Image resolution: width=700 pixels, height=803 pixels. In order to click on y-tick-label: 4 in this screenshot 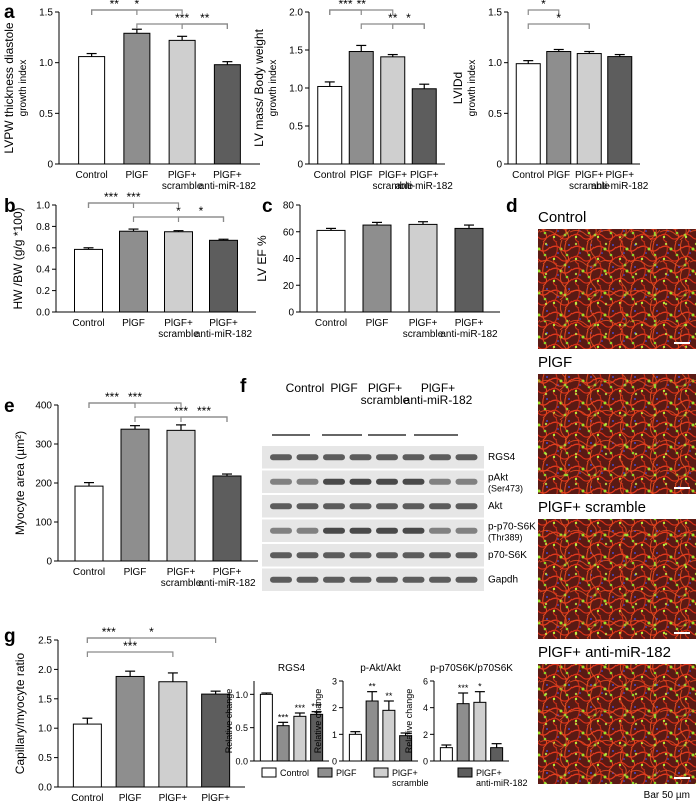, I will do `click(425, 708)`.